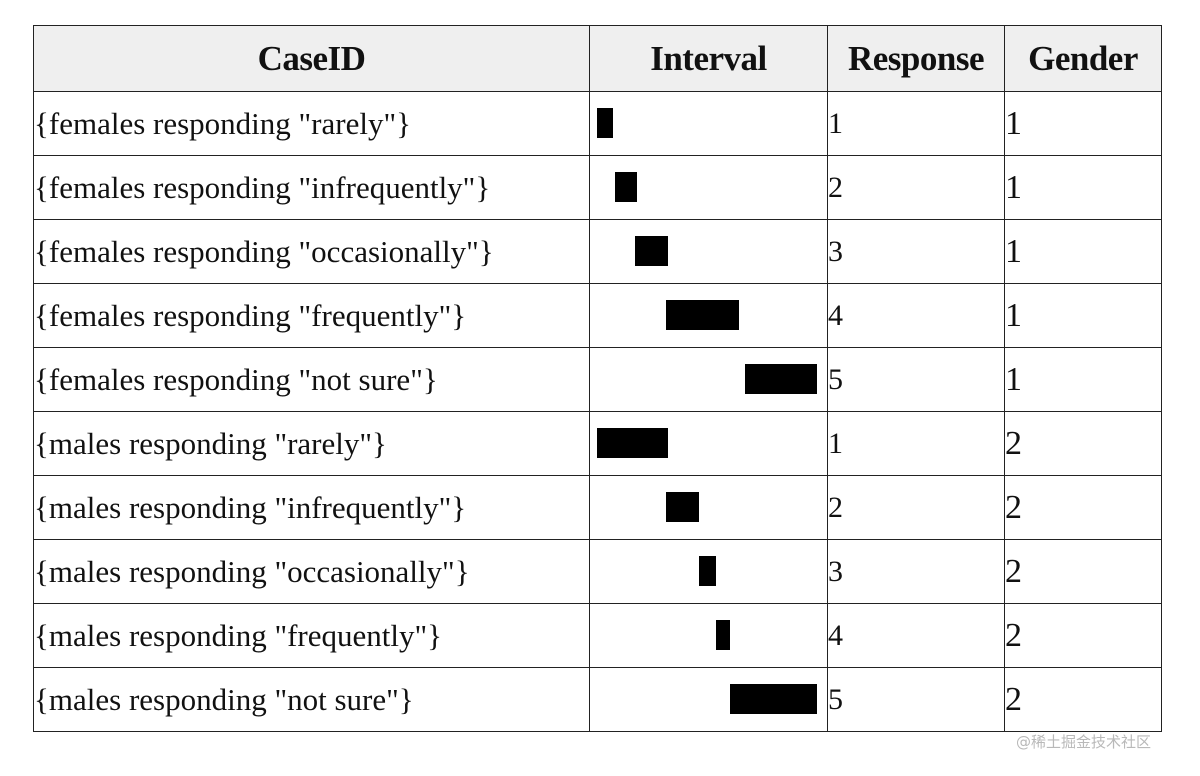 This screenshot has width=1200, height=776. Describe the element at coordinates (1084, 742) in the screenshot. I see `watermark: @稀土掘金技术社区` at that location.